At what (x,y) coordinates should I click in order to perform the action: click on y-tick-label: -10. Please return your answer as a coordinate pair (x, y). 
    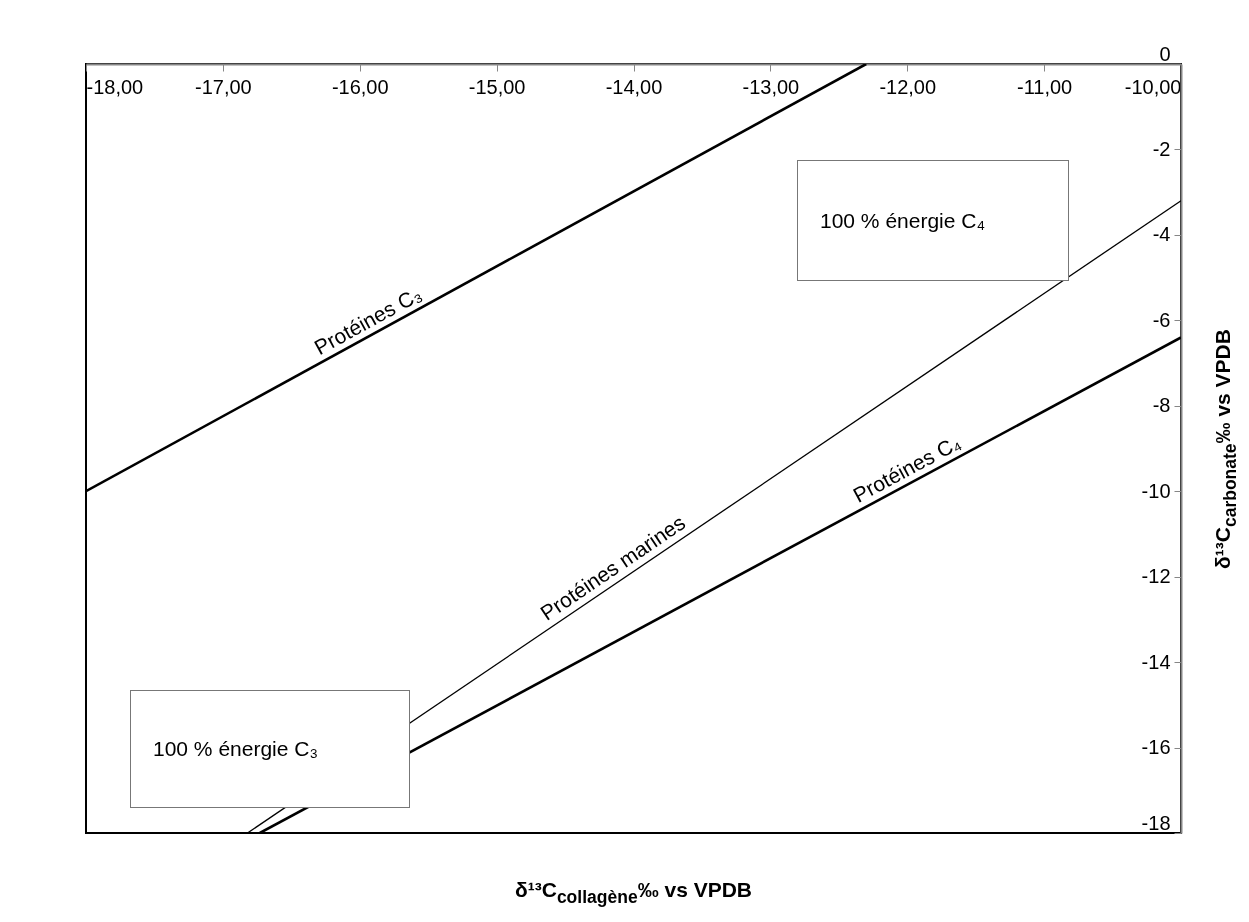
    Looking at the image, I should click on (1156, 490).